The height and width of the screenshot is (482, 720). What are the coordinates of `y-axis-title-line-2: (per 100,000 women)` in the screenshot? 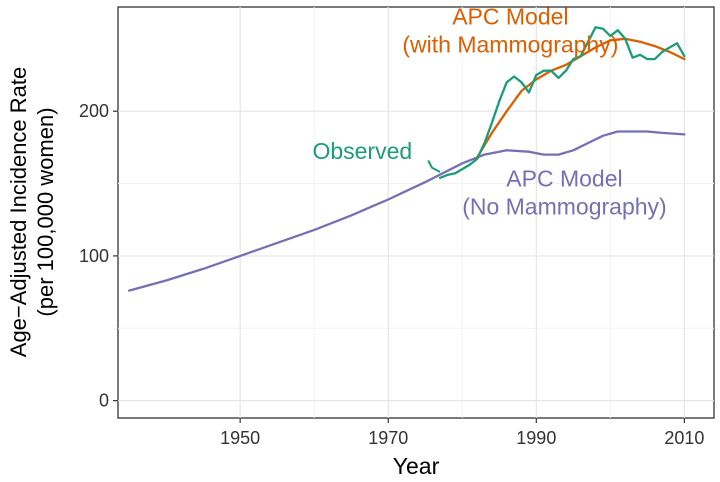 It's located at (45, 211).